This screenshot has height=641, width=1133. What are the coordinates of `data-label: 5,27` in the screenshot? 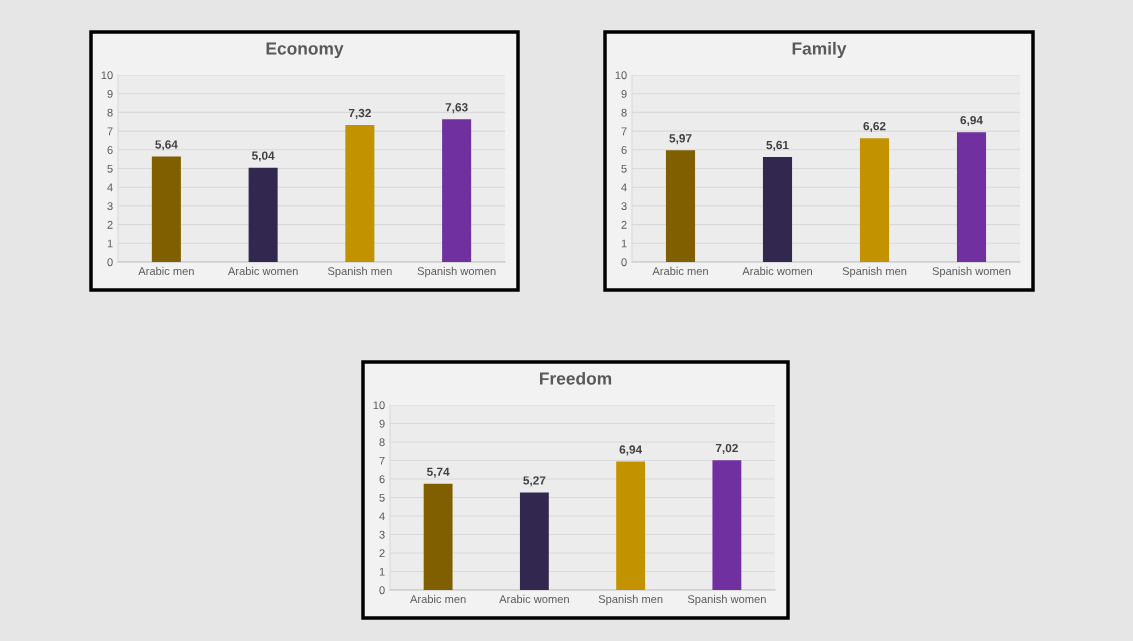 It's located at (534, 481).